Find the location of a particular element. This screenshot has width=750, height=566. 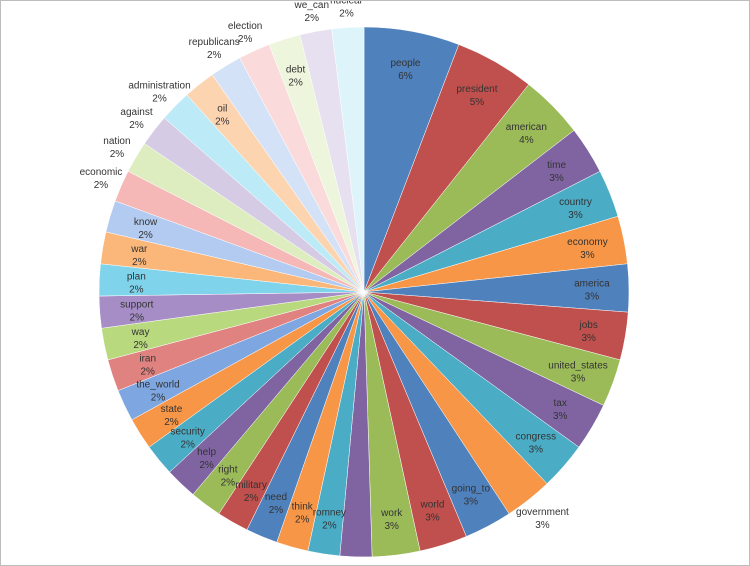

slice-label: people is located at coordinates (405, 63).